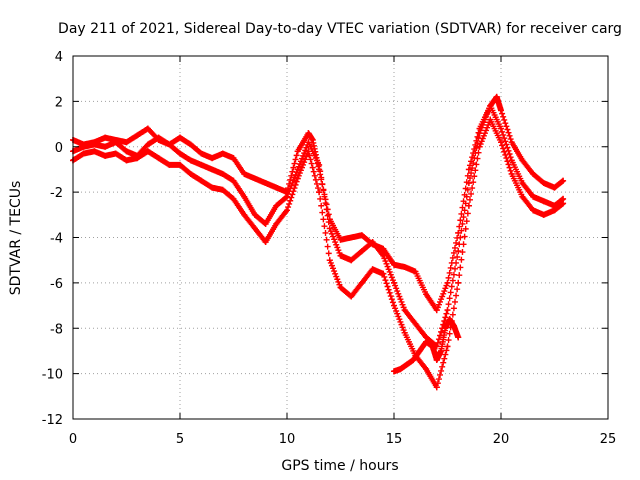 The height and width of the screenshot is (480, 640). Describe the element at coordinates (59, 148) in the screenshot. I see `y-tick-label: 0` at that location.